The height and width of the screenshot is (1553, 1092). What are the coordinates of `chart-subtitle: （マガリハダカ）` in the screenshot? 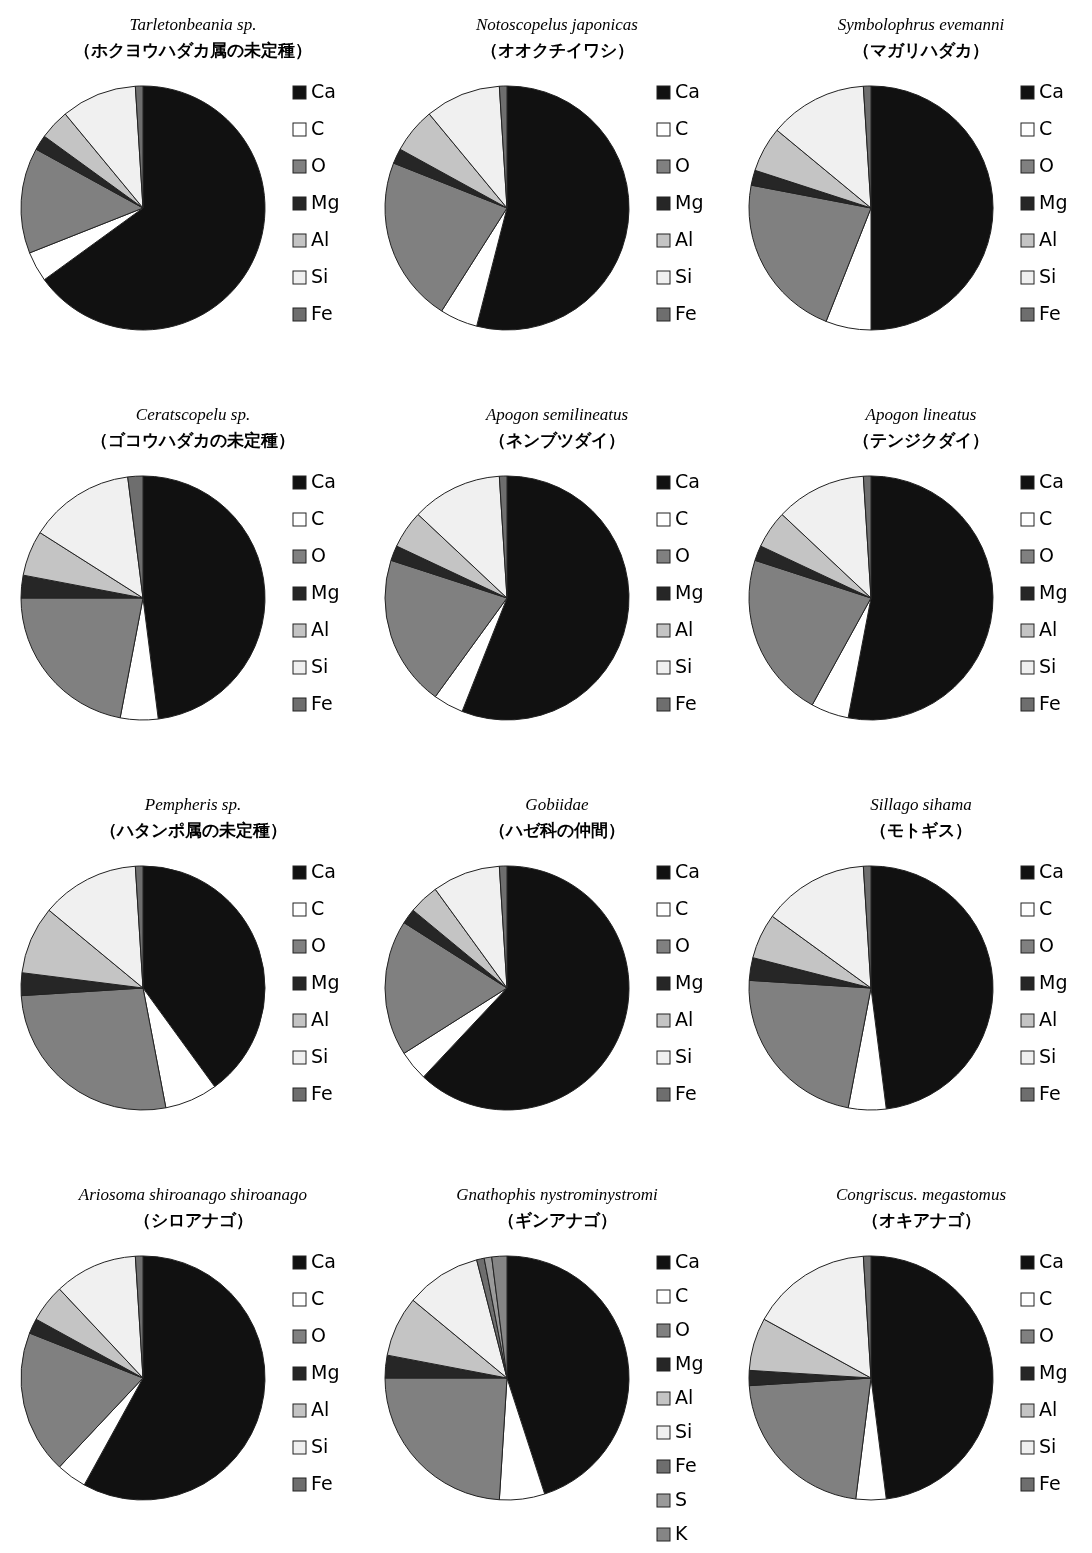 It's located at (921, 50).